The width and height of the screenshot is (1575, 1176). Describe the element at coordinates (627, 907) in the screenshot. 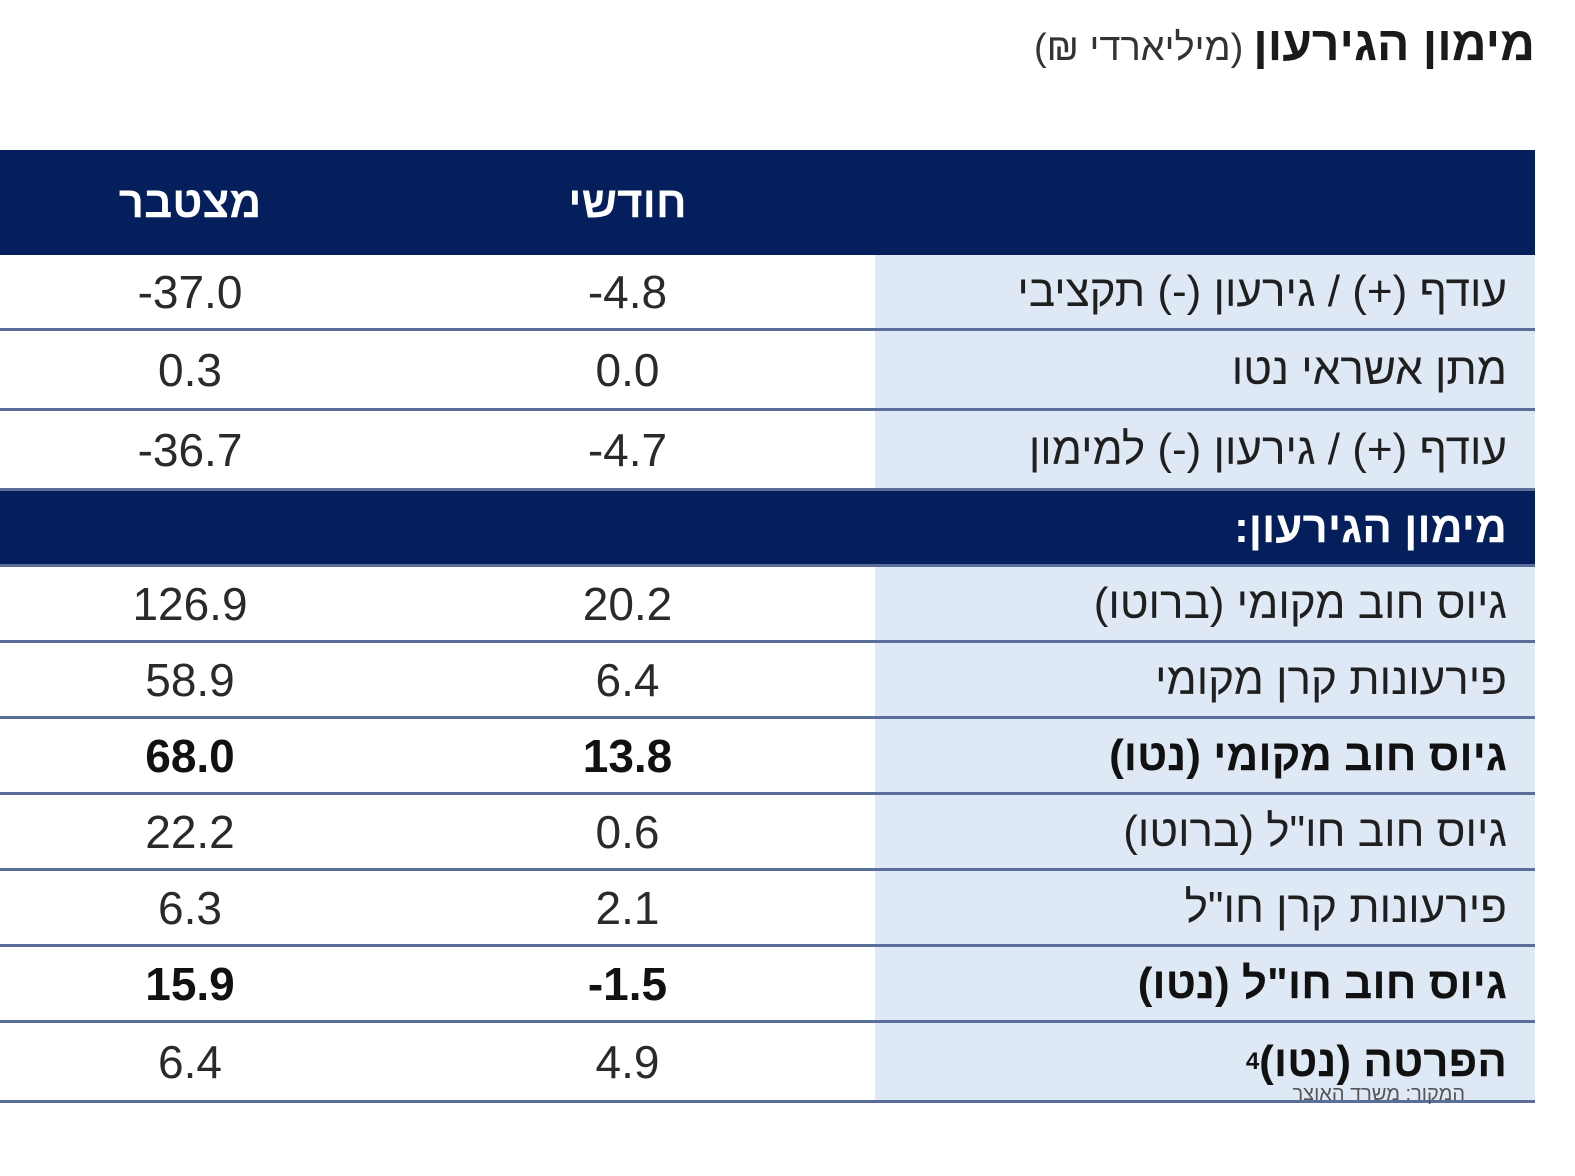

I see `row-monthly: 2.1` at that location.